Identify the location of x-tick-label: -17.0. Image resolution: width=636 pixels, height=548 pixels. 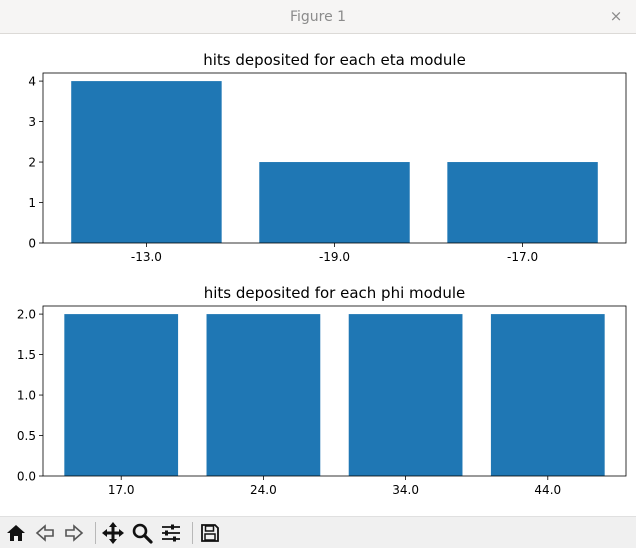
(522, 257).